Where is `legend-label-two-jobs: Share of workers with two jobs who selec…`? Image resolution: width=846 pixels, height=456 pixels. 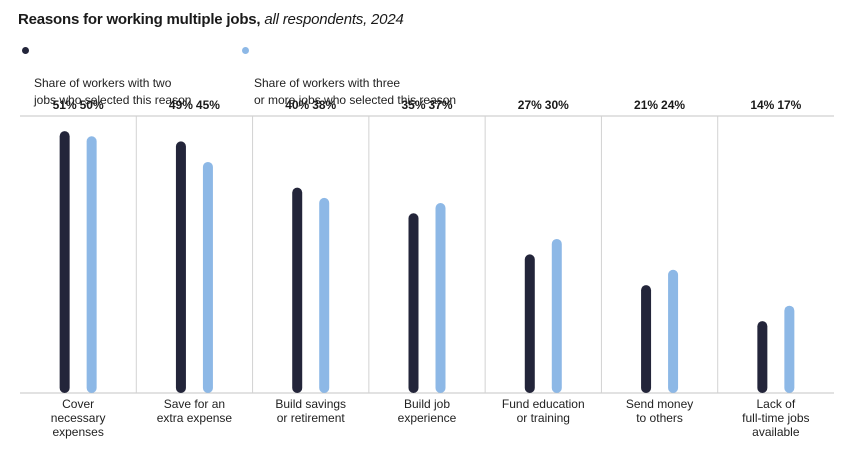 legend-label-two-jobs: Share of workers with two jobs who selec… is located at coordinates (113, 91).